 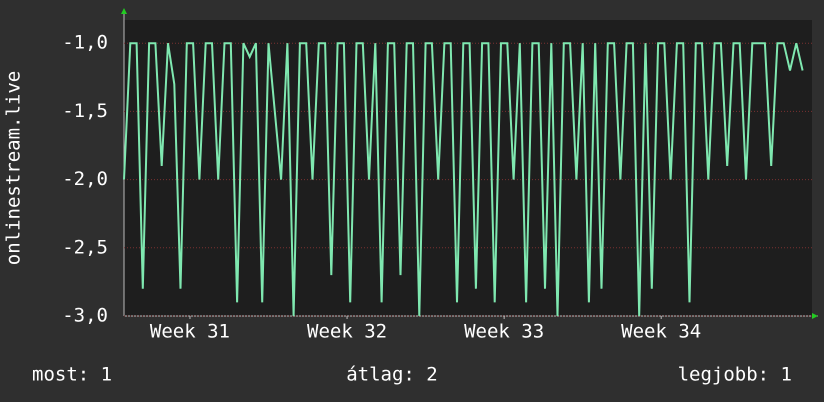 I want to click on x-tick-label: Week 33, so click(x=504, y=332).